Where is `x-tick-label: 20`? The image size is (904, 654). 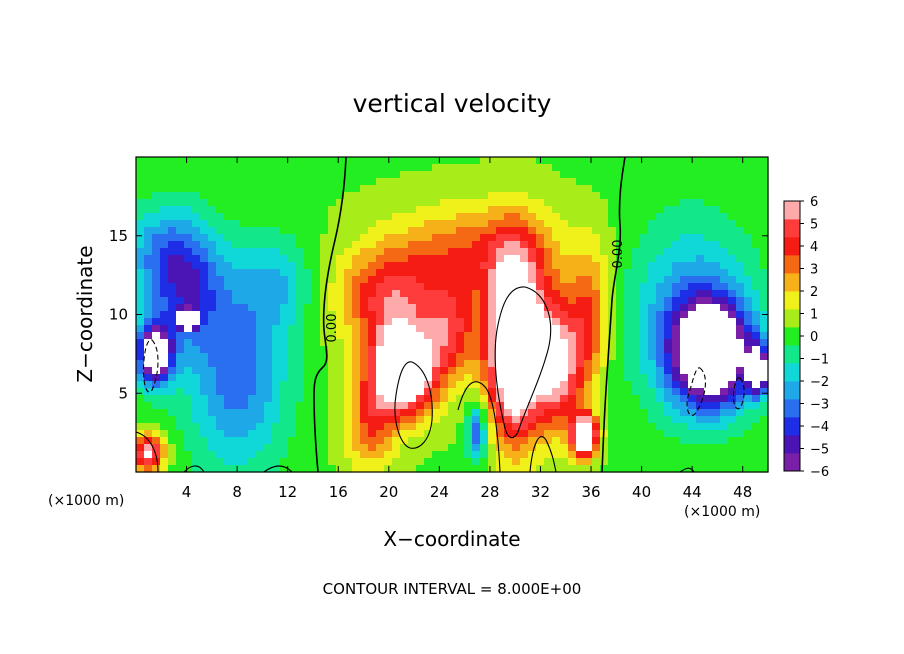
x-tick-label: 20 is located at coordinates (388, 492).